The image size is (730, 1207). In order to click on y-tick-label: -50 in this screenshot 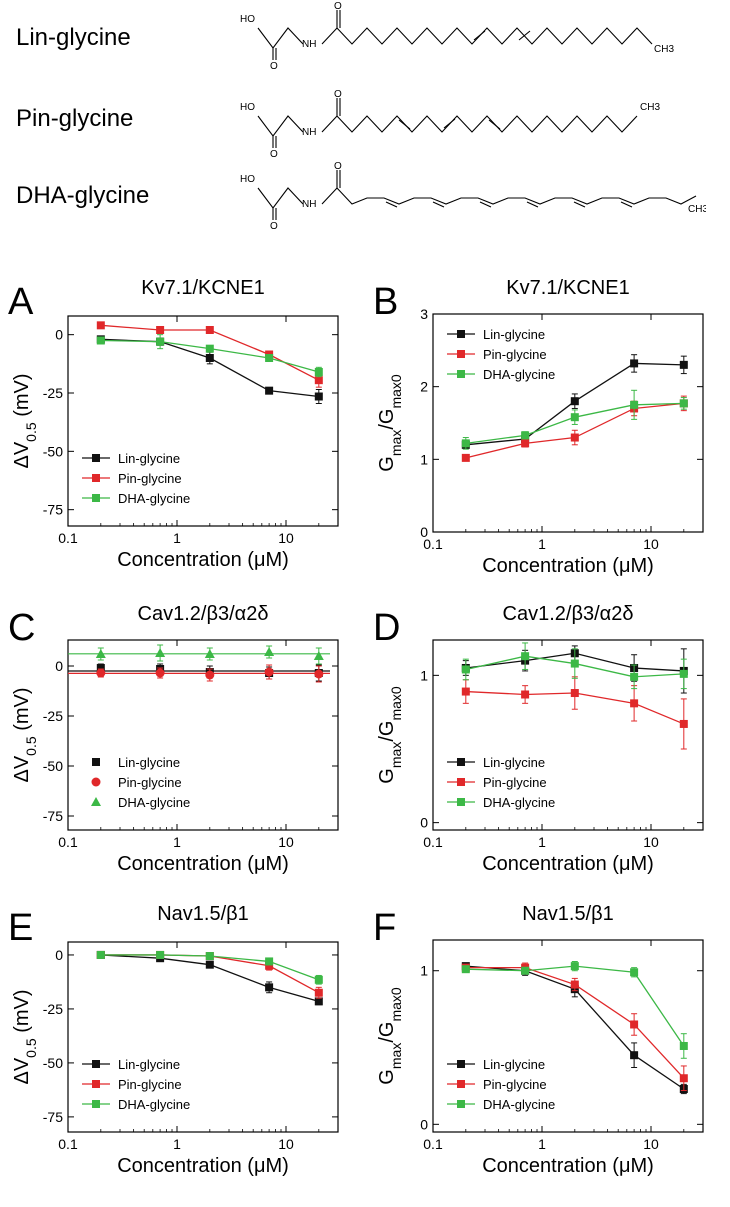, I will do `click(53, 1063)`.